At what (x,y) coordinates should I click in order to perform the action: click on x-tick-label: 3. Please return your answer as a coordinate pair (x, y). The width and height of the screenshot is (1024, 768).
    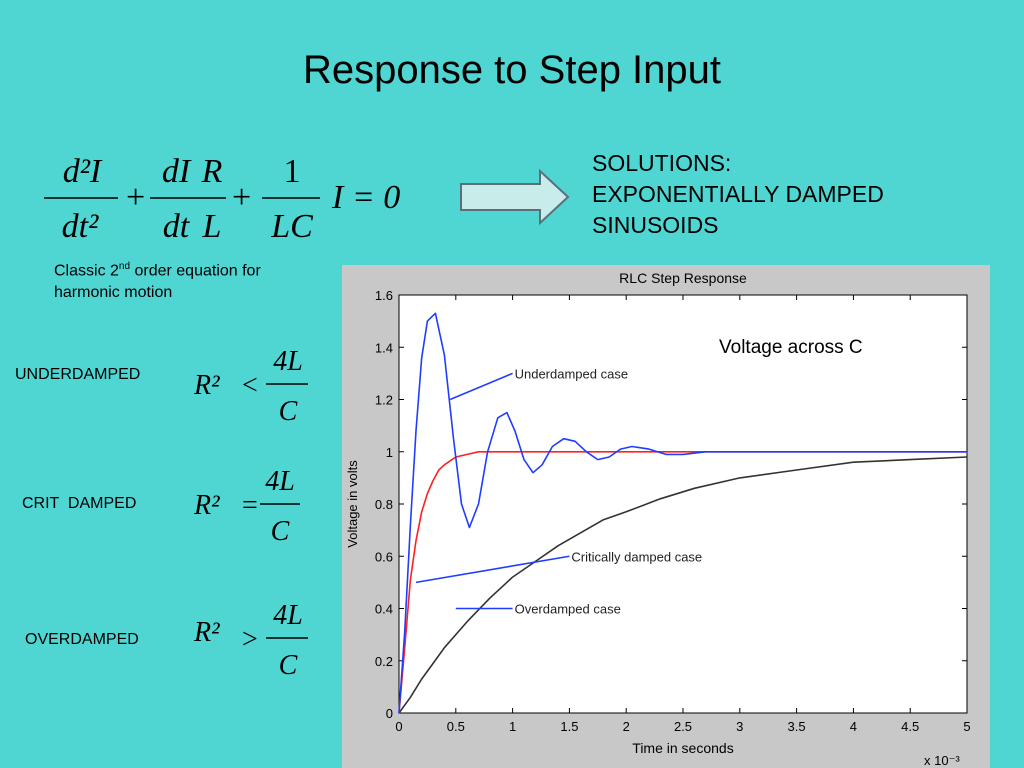
    Looking at the image, I should click on (739, 726).